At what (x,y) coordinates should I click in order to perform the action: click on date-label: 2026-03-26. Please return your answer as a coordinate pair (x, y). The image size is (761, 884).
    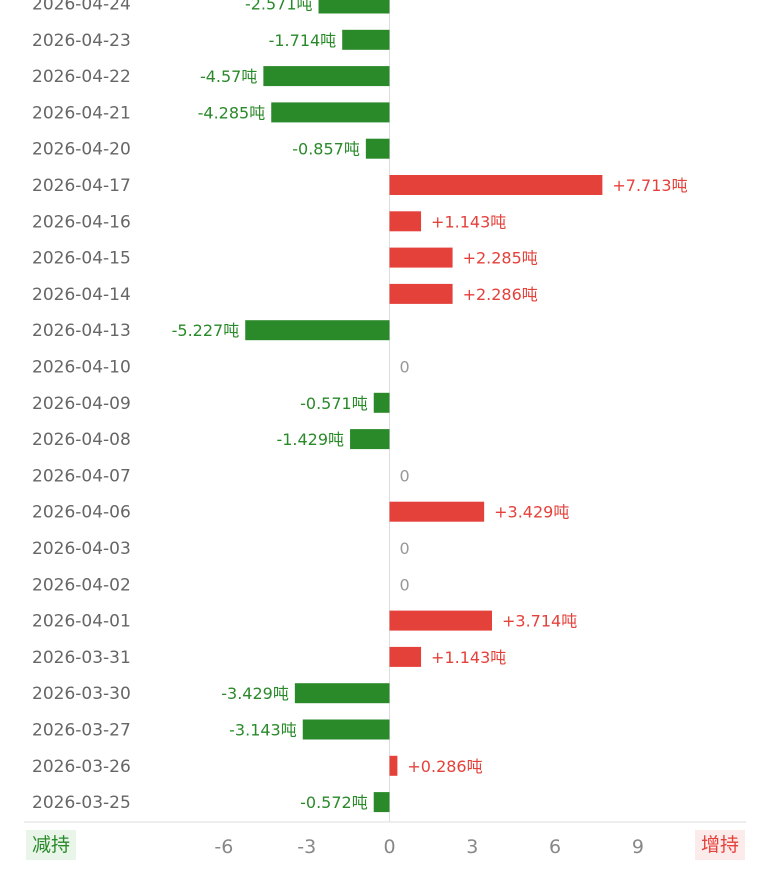
    Looking at the image, I should click on (81, 767).